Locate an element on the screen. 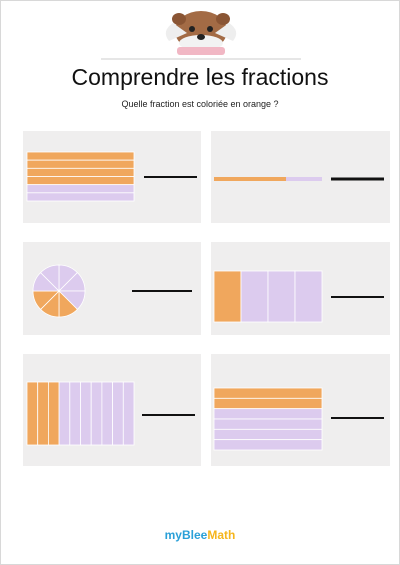 Image resolution: width=400 pixels, height=565 pixels. logo: myBleeMath is located at coordinates (200, 535).